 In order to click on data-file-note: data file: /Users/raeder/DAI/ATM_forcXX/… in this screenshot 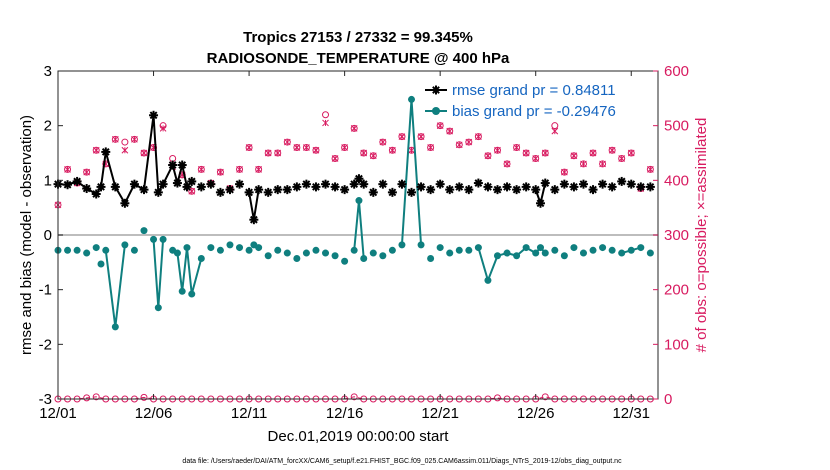, I will do `click(402, 461)`.